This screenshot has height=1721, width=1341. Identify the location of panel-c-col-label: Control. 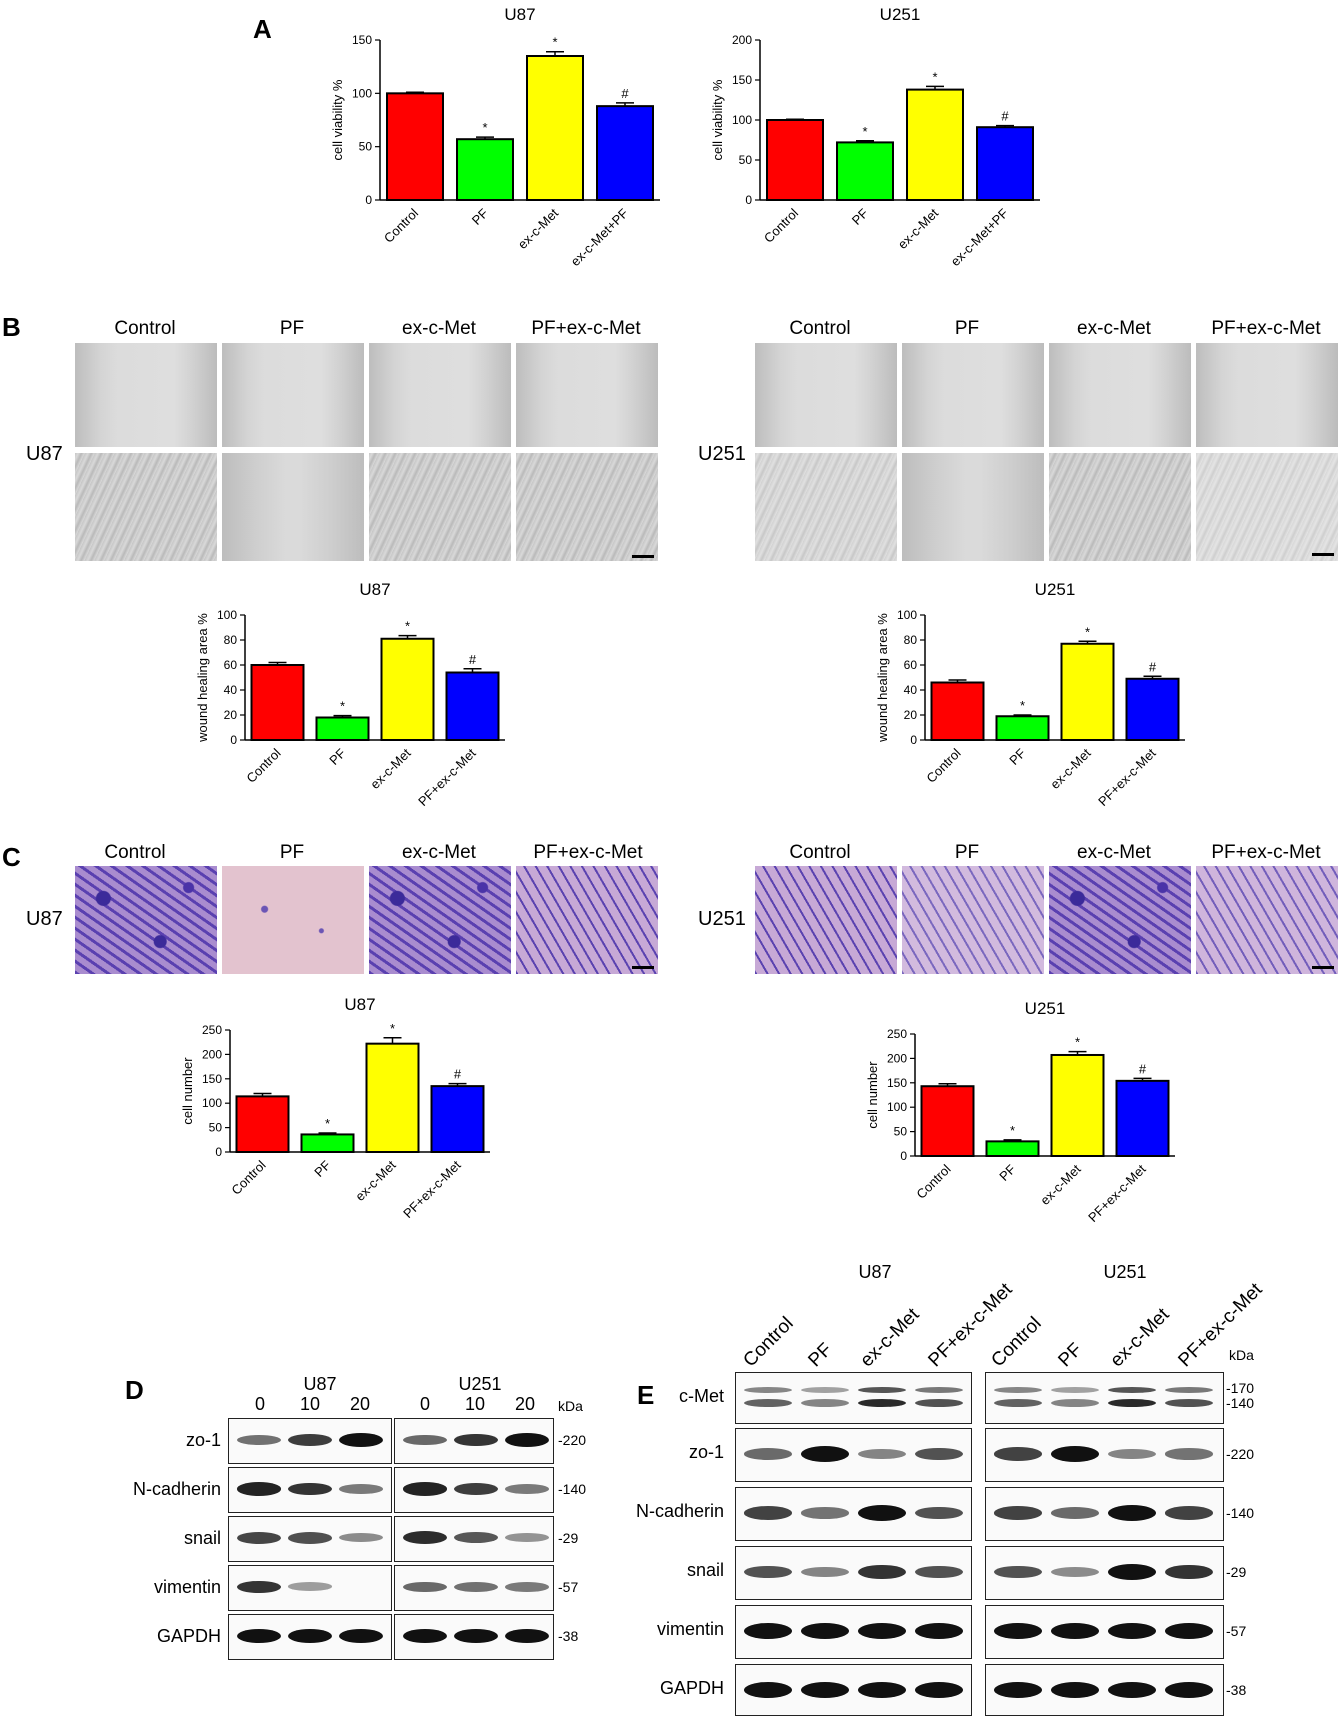
(135, 852).